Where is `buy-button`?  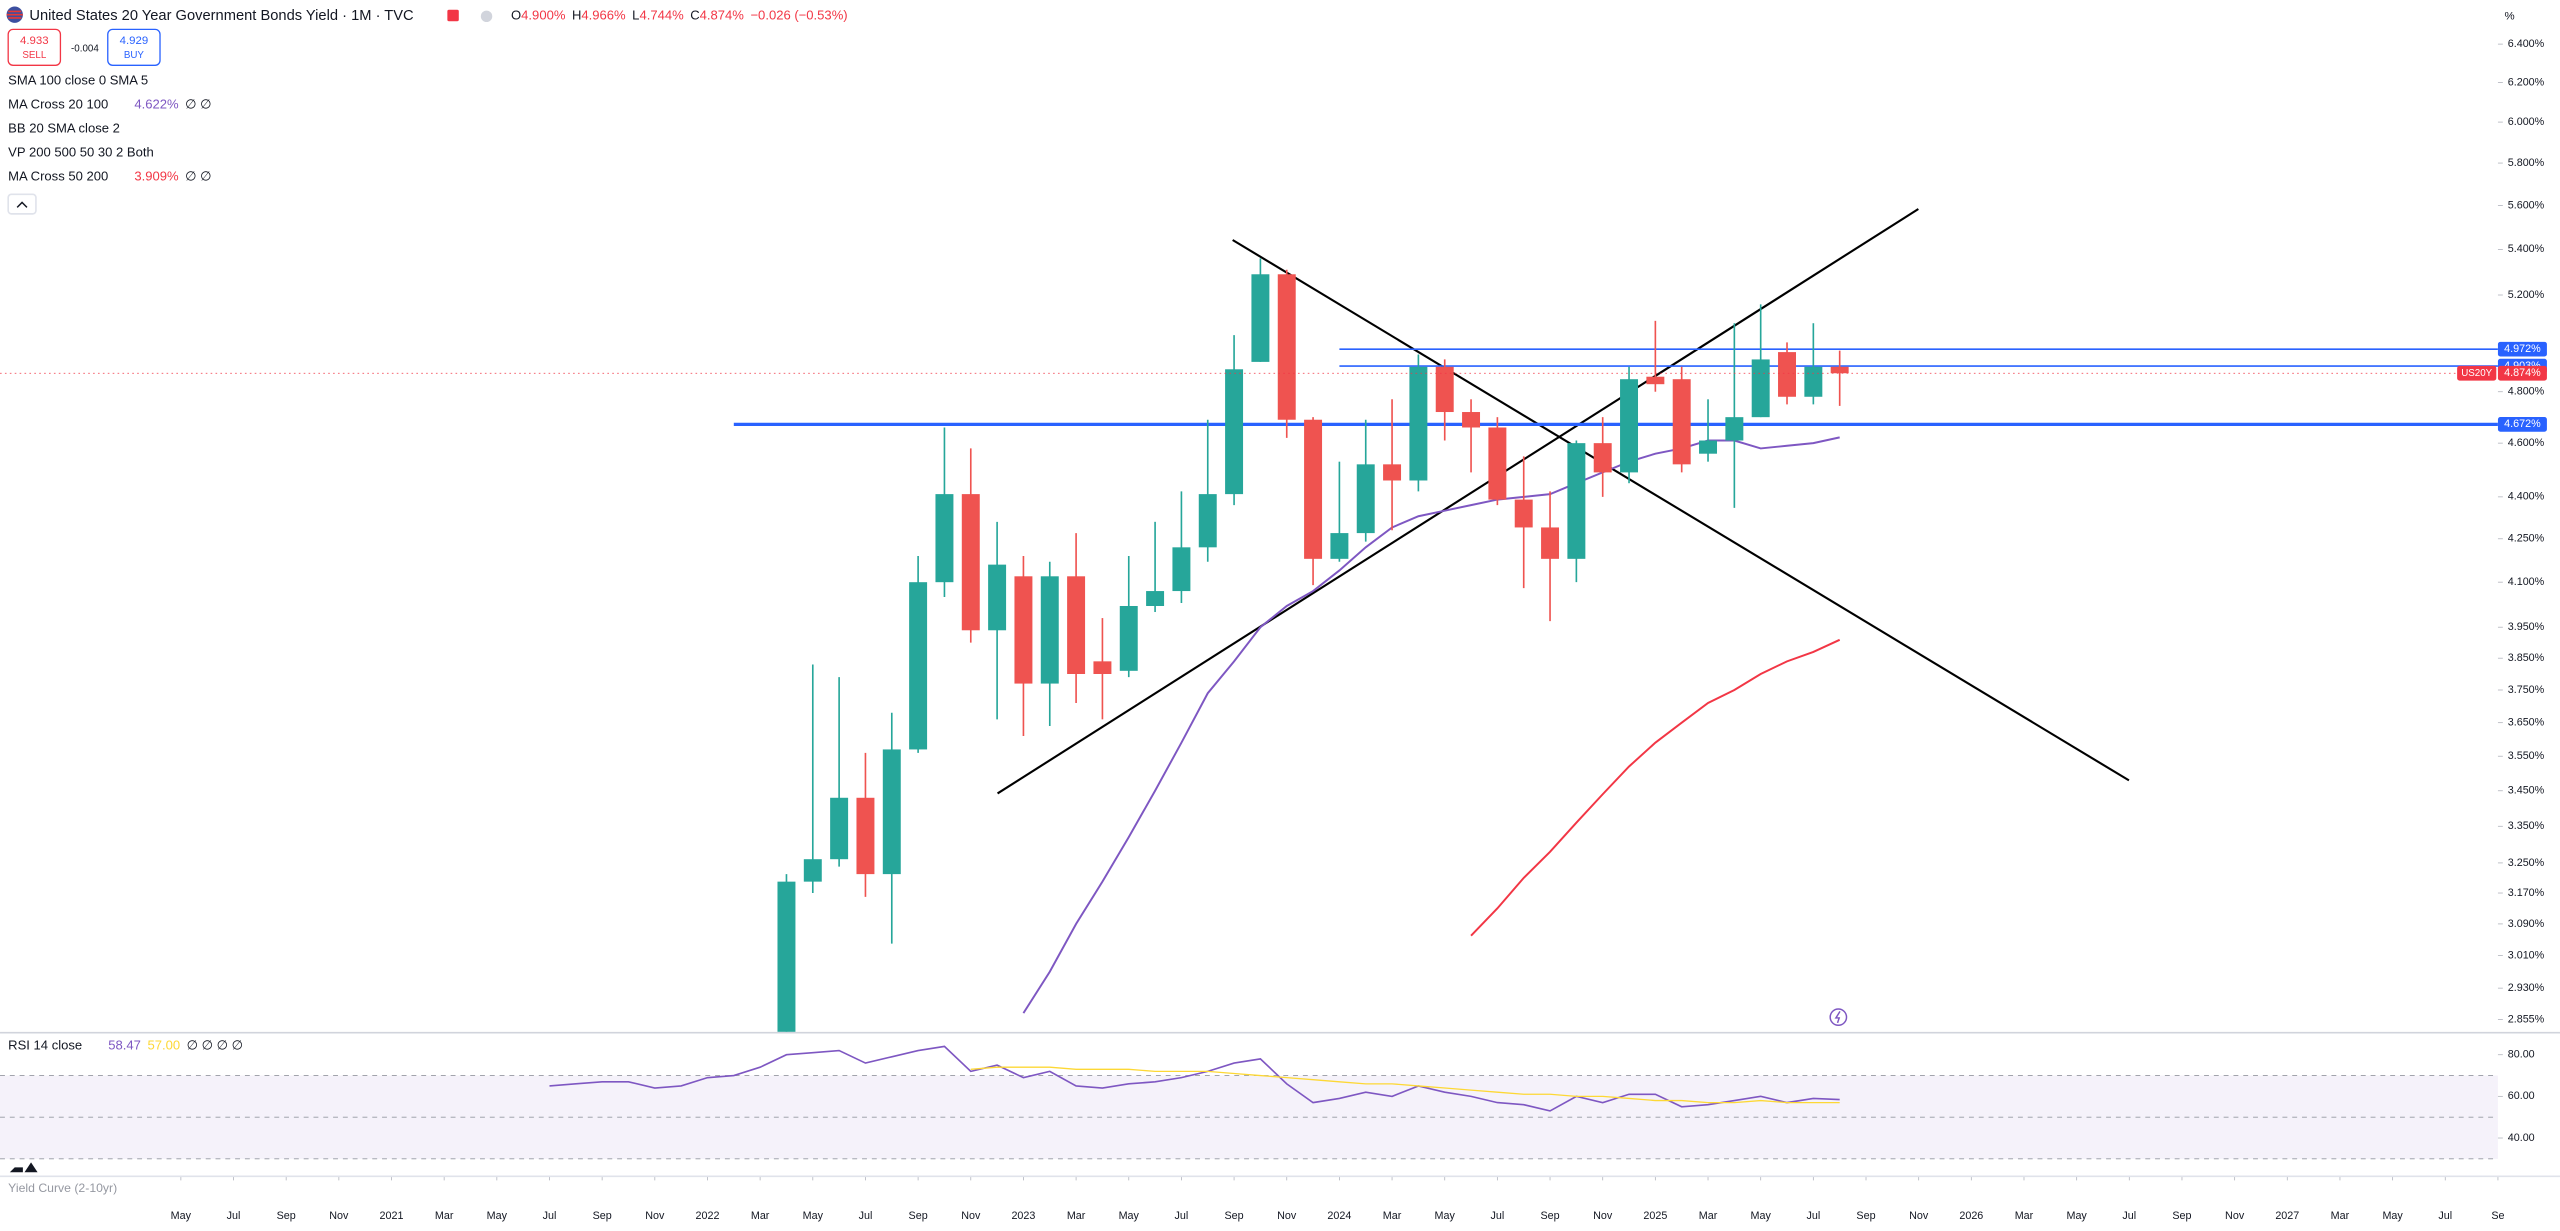
buy-button is located at coordinates (134, 47).